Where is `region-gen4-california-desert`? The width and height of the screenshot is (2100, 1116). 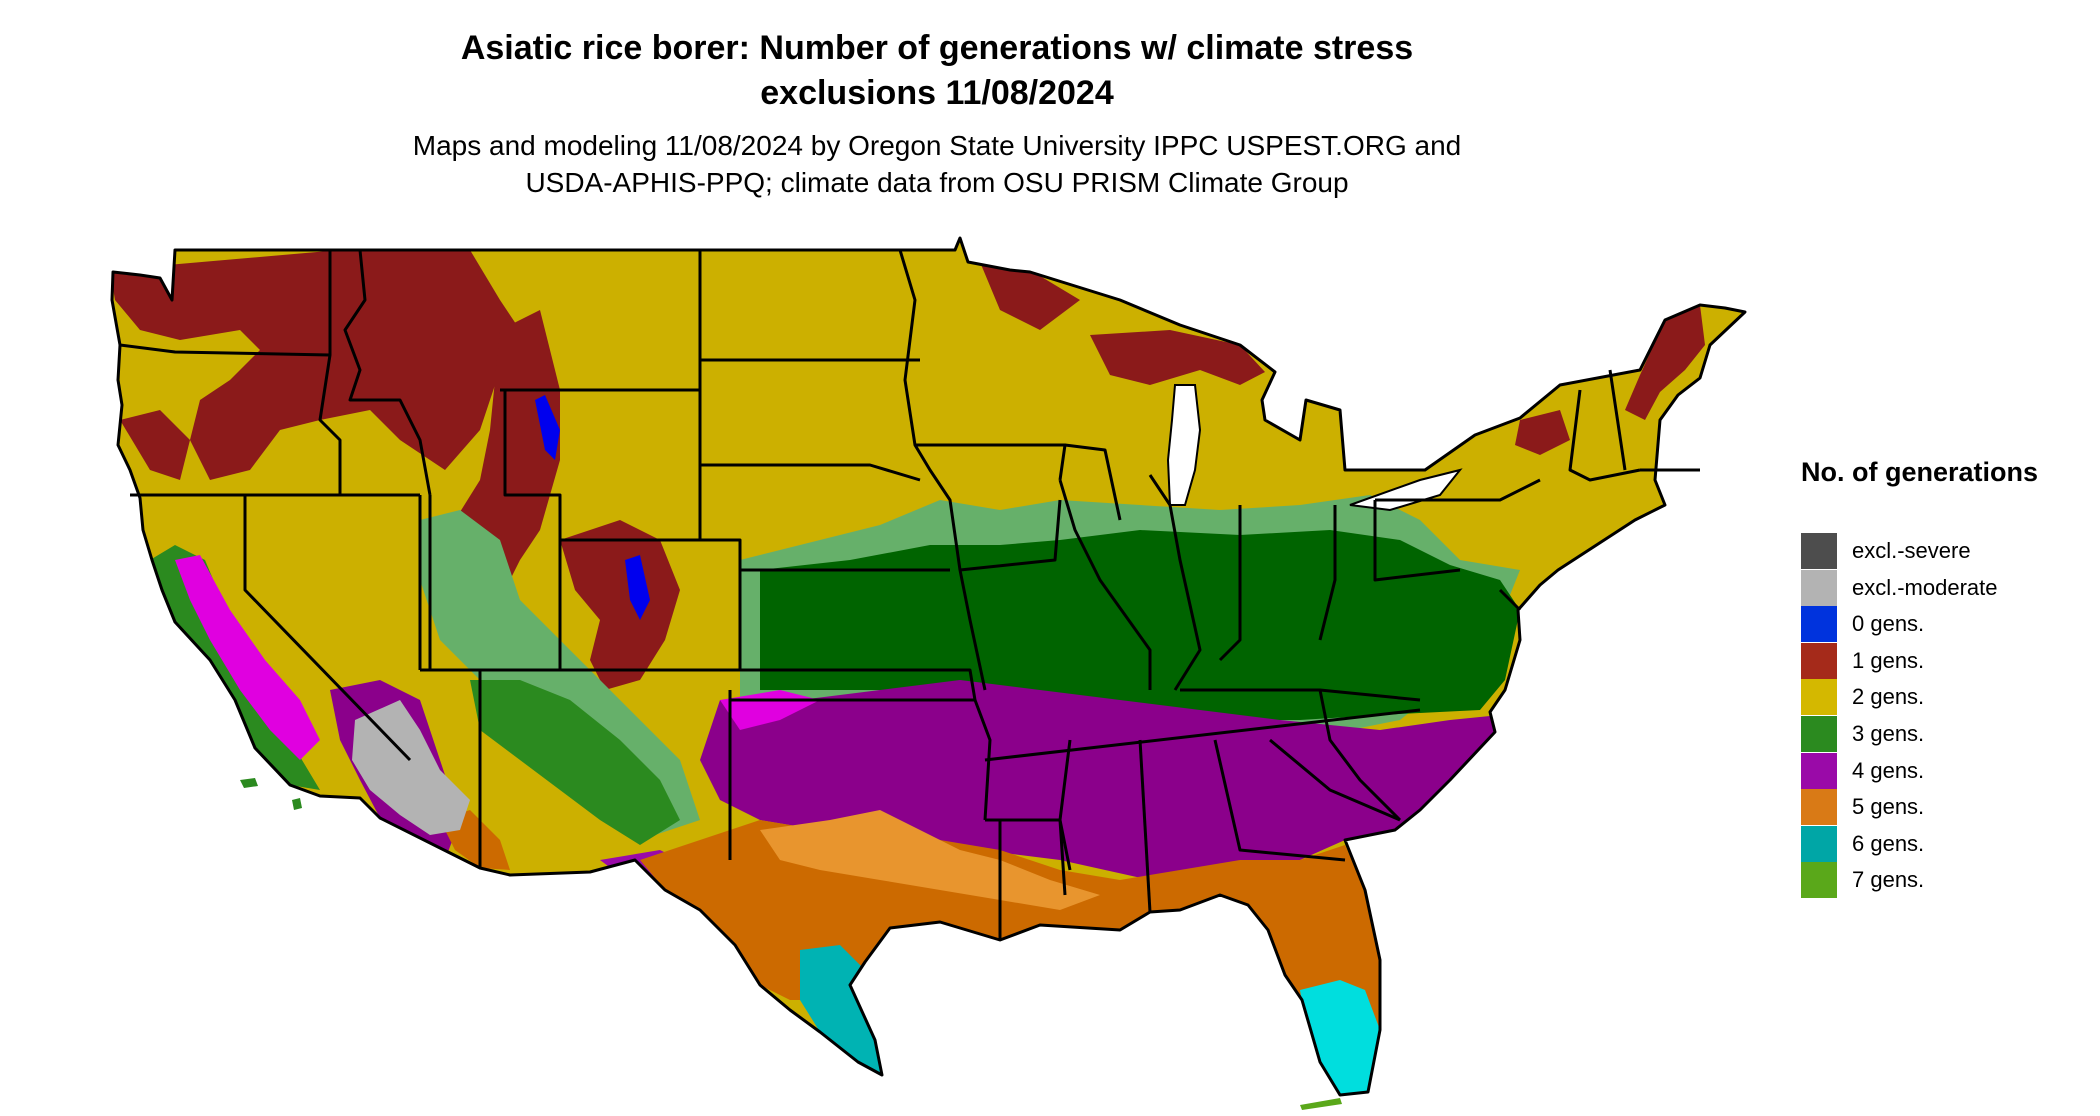
region-gen4-california-desert is located at coordinates (247, 657).